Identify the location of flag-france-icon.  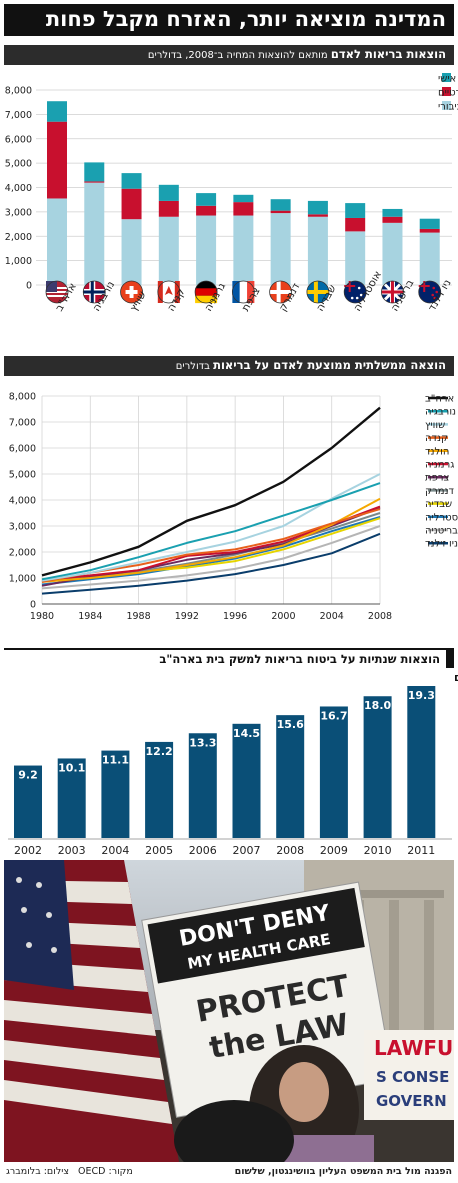
(243, 292).